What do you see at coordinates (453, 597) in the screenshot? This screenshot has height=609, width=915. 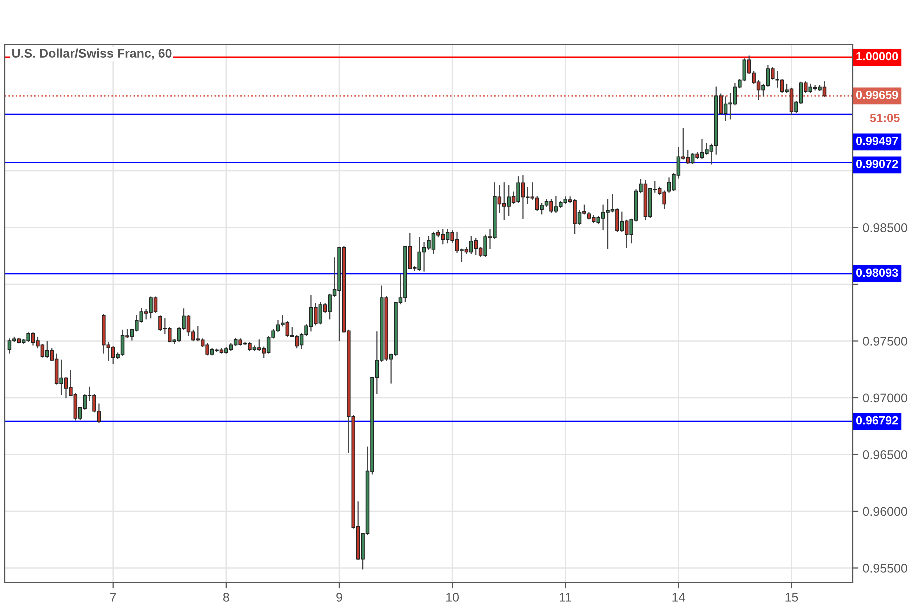 I see `x-tick-label: 10` at bounding box center [453, 597].